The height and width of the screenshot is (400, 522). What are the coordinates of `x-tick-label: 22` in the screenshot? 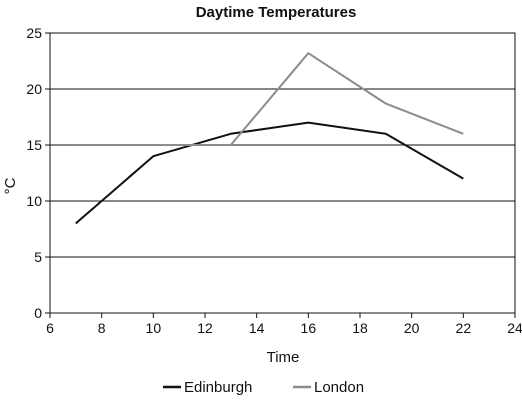 It's located at (464, 328).